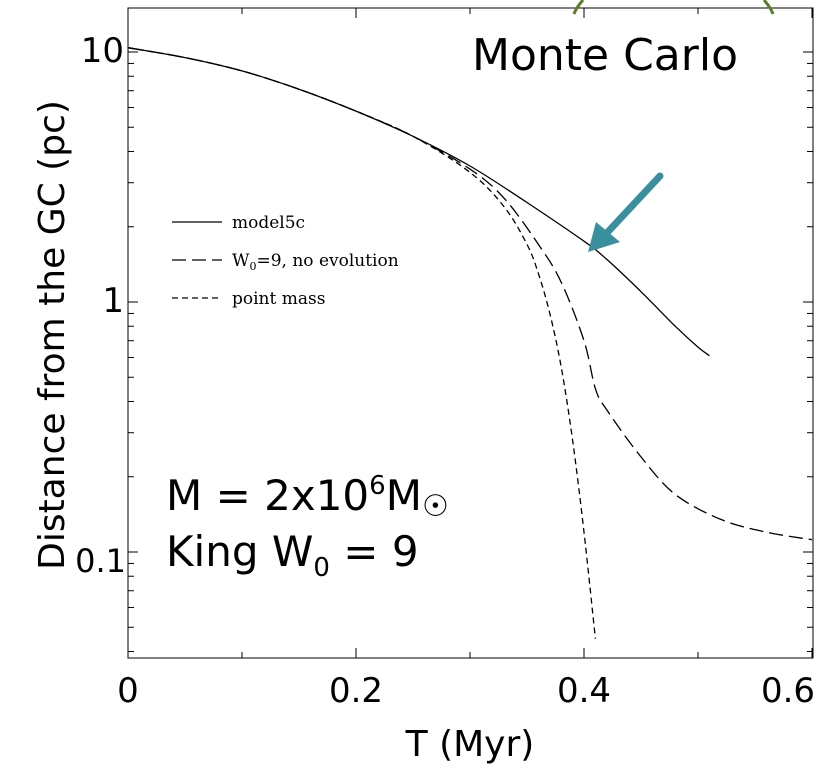  Describe the element at coordinates (100, 561) in the screenshot. I see `y-tick-label: 0.1` at that location.